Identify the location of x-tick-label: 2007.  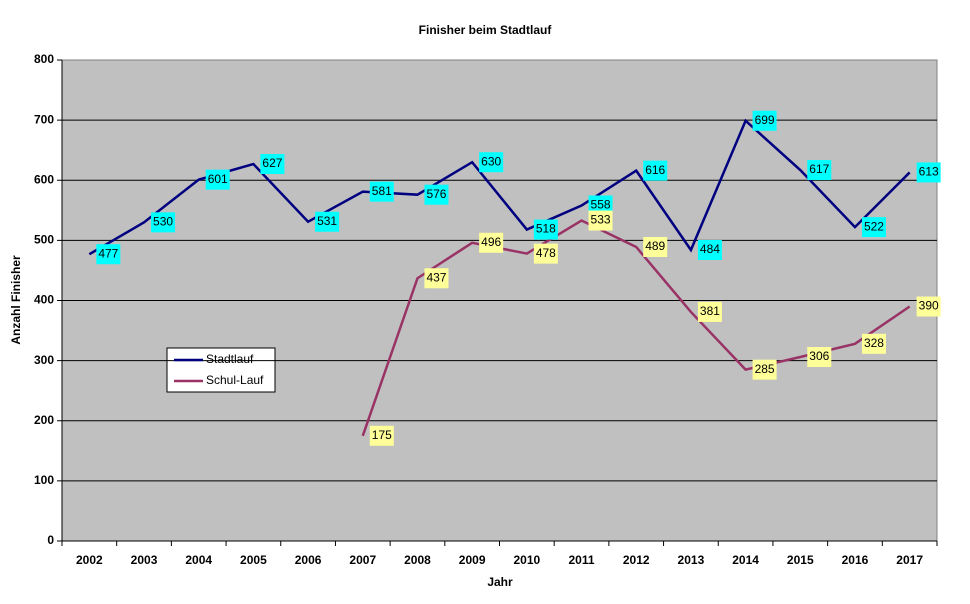
(362, 560).